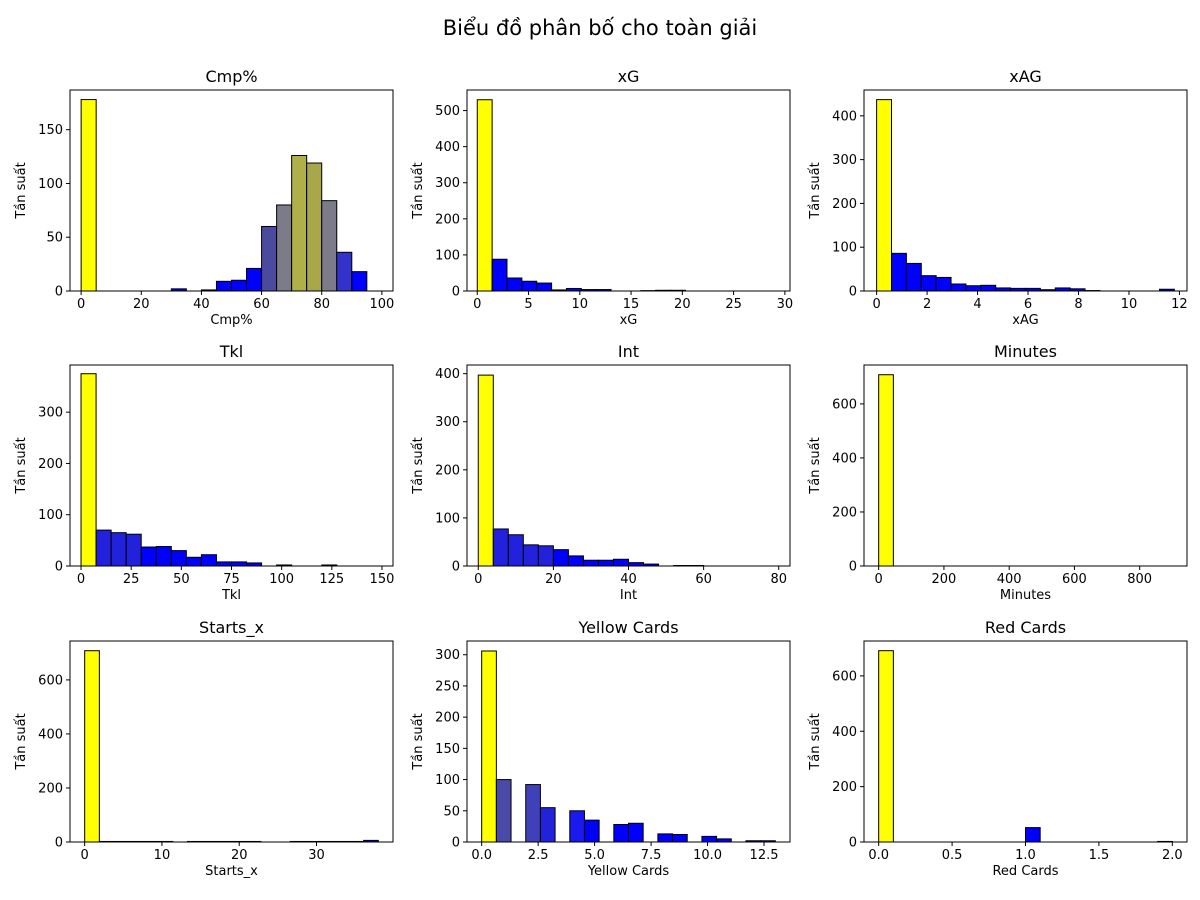 The width and height of the screenshot is (1200, 900). Describe the element at coordinates (594, 855) in the screenshot. I see `x-tick-label: 5.0` at that location.